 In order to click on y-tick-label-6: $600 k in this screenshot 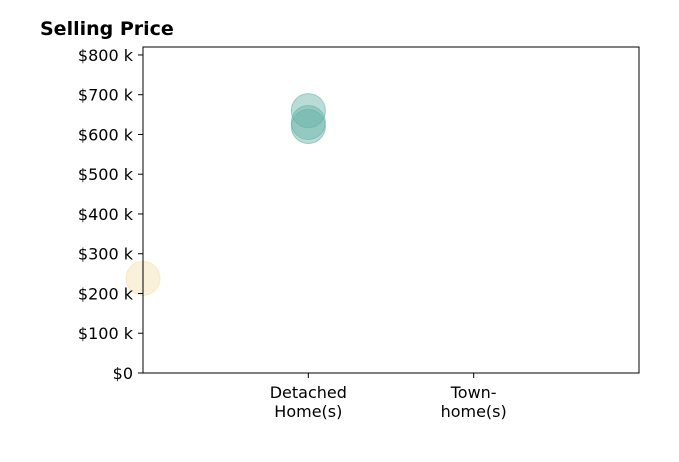, I will do `click(106, 134)`.